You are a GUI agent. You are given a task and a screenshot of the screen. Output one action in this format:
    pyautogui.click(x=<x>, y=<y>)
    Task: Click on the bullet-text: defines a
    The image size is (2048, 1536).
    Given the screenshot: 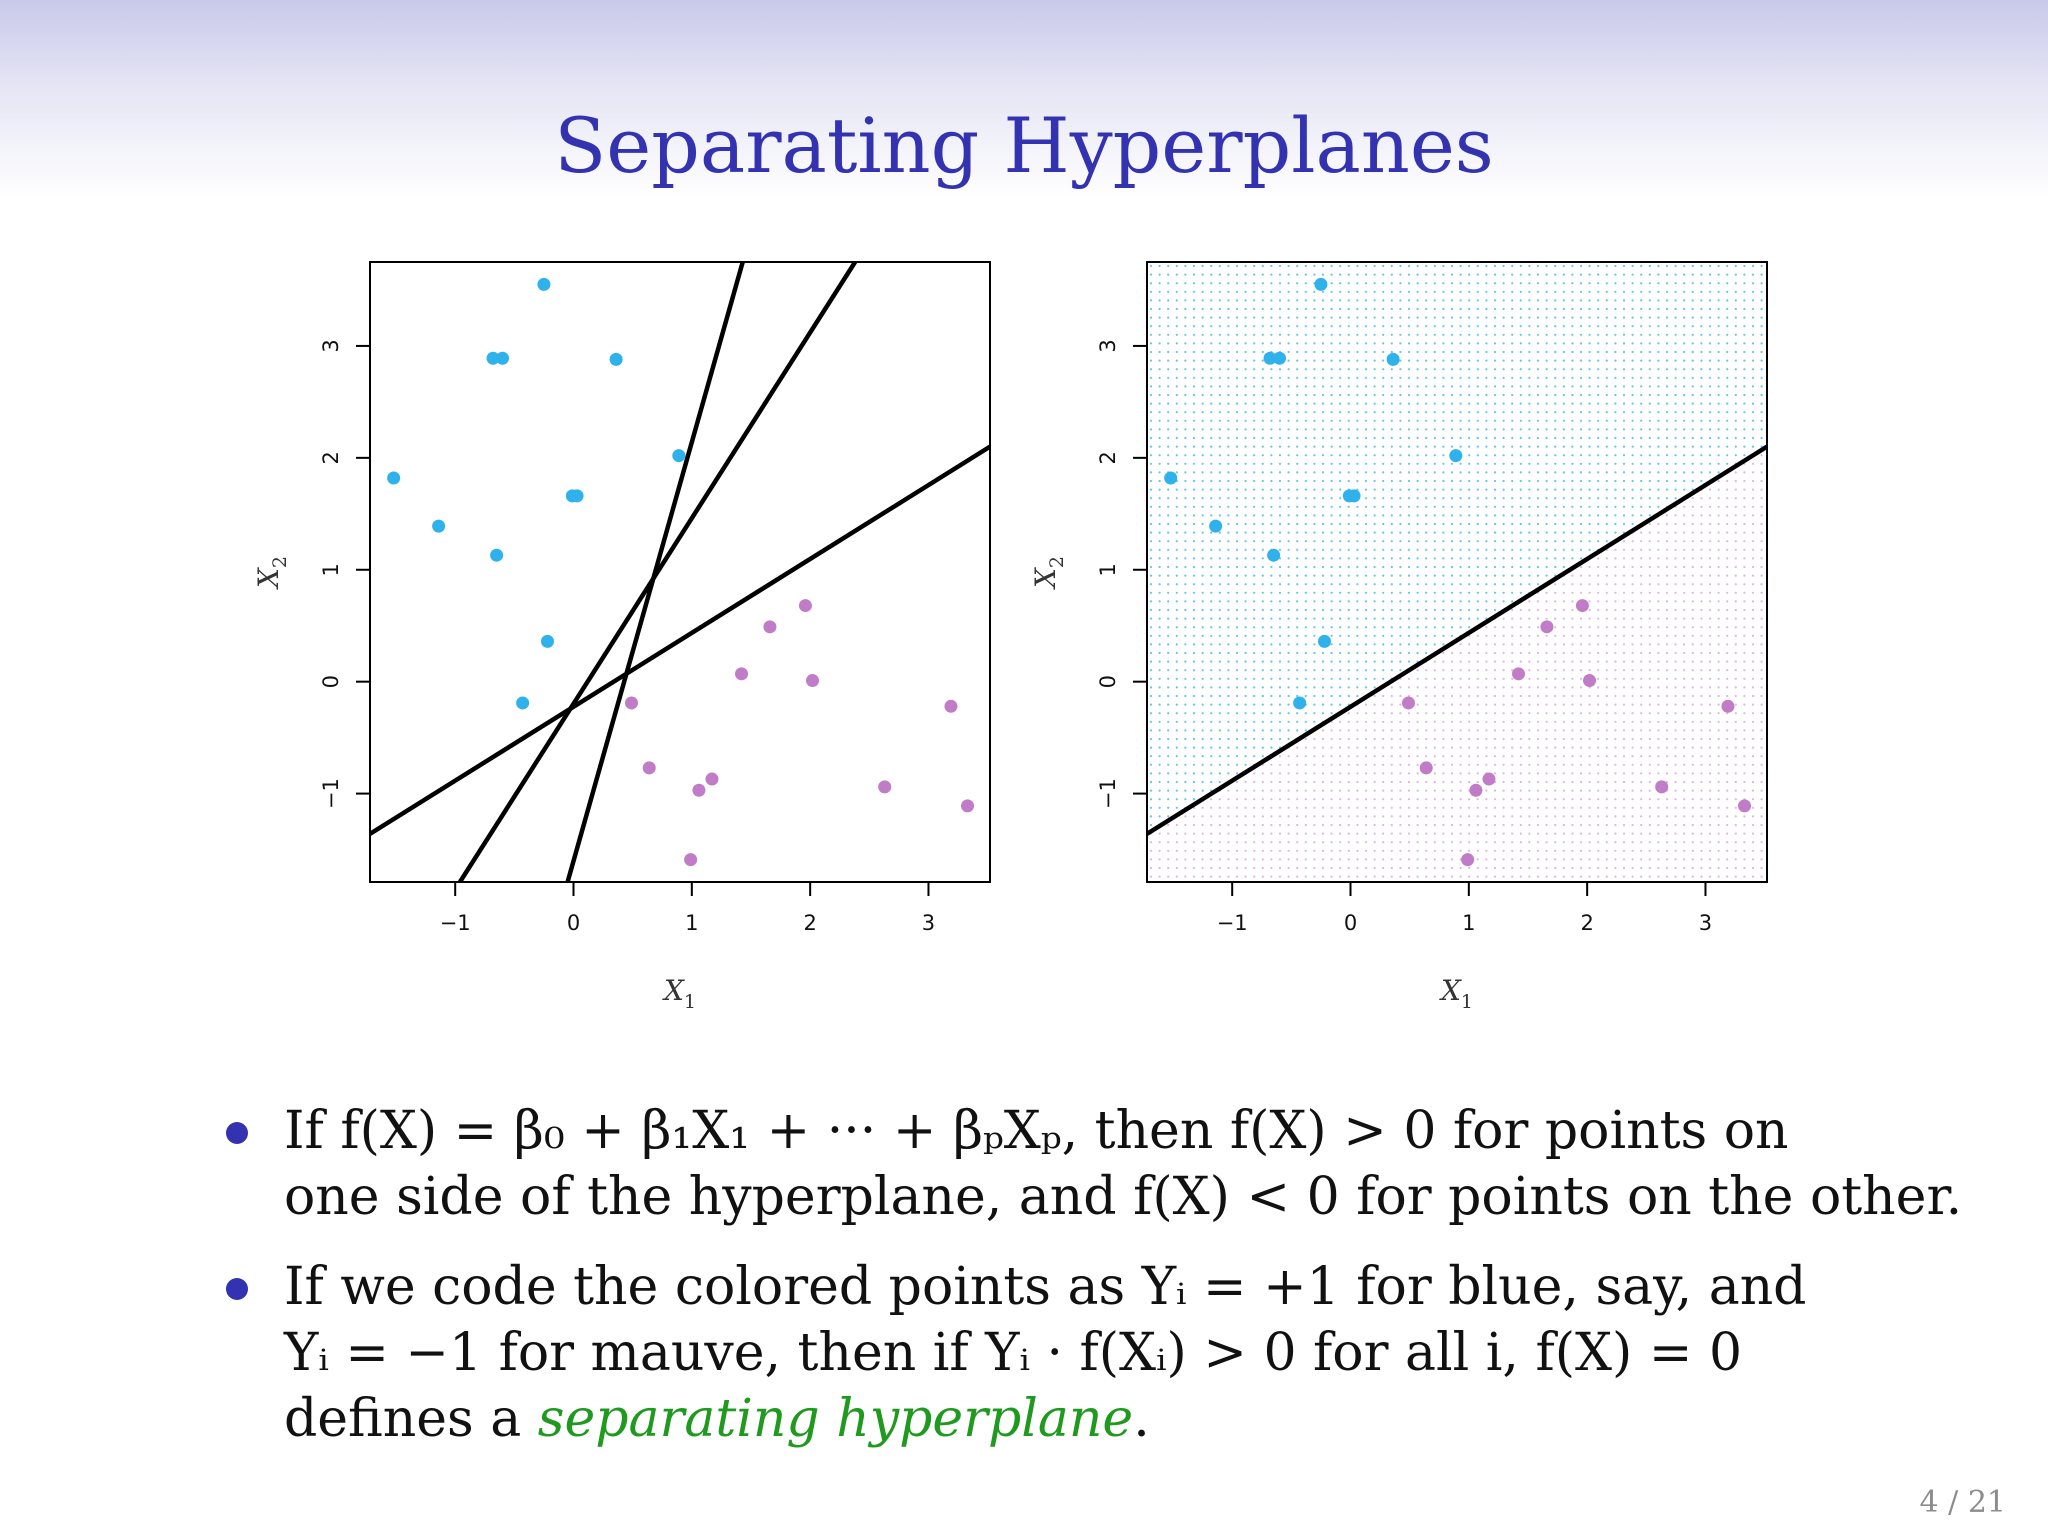 What is the action you would take?
    pyautogui.click(x=411, y=1419)
    